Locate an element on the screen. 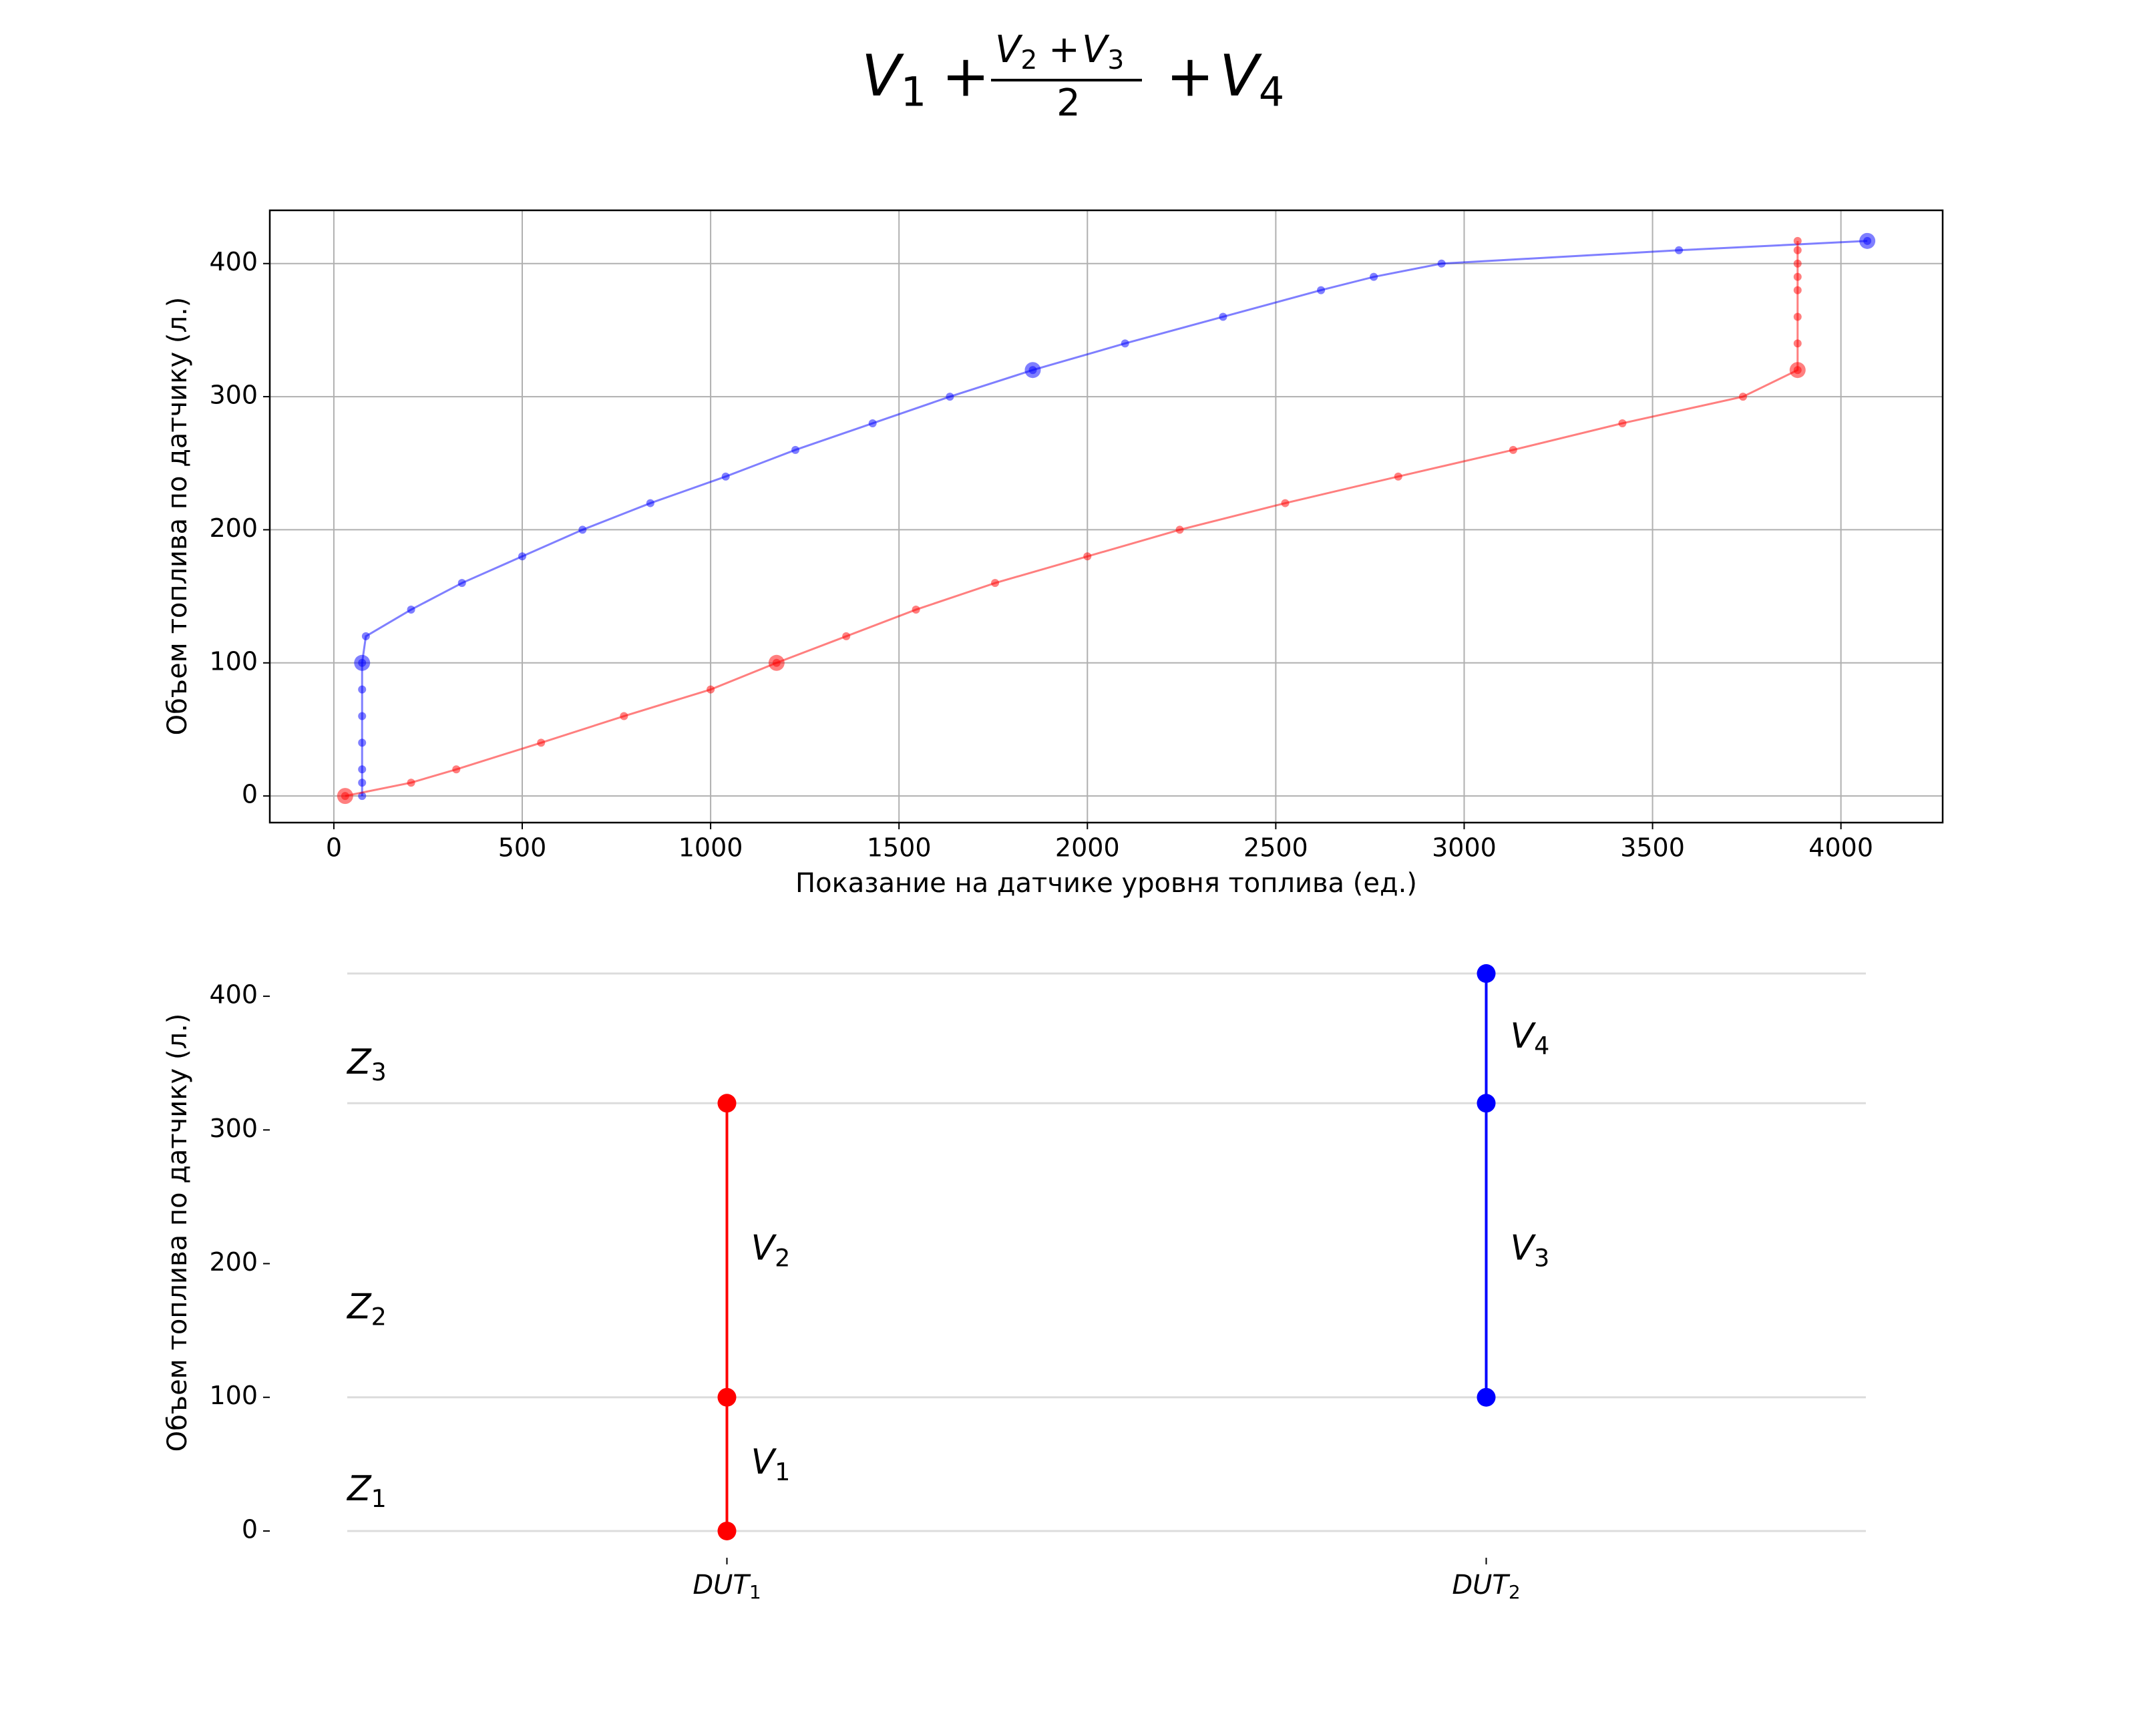  title-term-sub: 4 is located at coordinates (1271, 92).